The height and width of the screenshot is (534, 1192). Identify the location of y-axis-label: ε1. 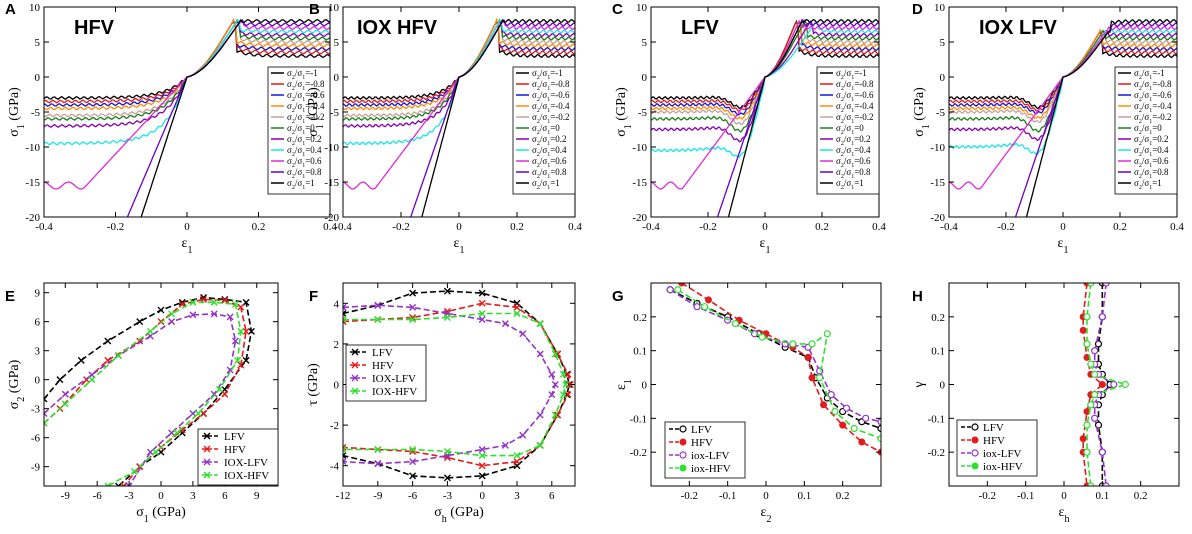
(624, 384).